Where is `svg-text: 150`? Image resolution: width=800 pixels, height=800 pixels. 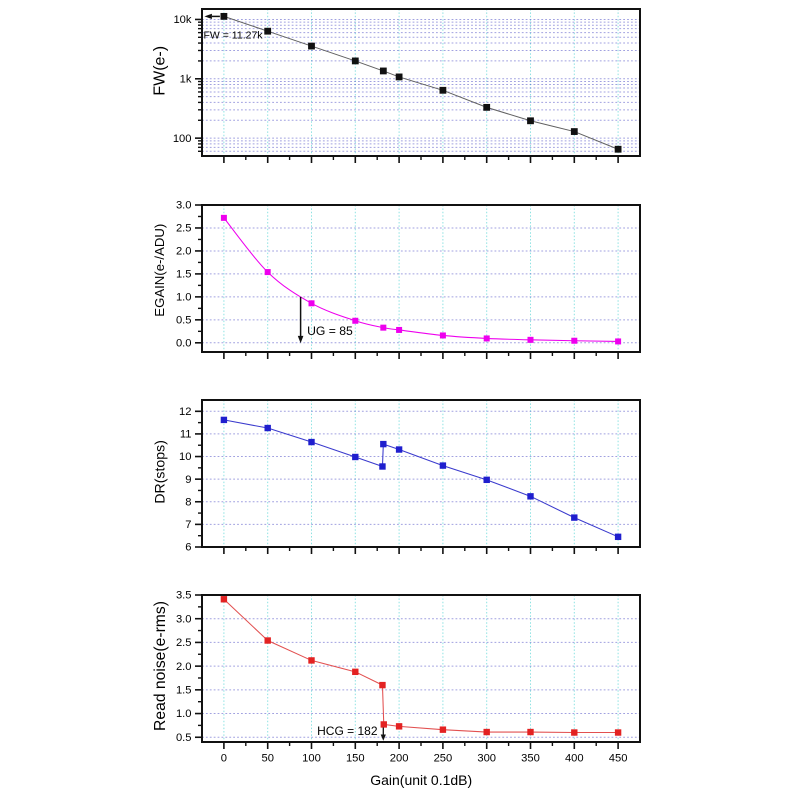 svg-text: 150 is located at coordinates (355, 758).